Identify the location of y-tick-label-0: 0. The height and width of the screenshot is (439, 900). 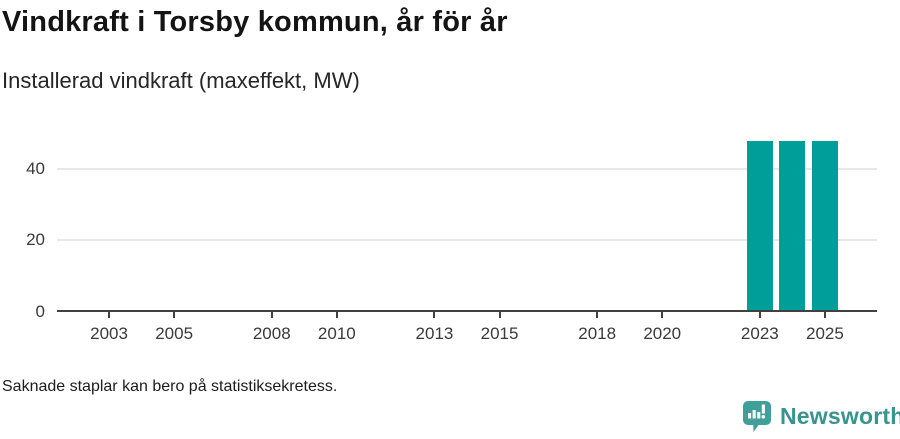
(40, 311).